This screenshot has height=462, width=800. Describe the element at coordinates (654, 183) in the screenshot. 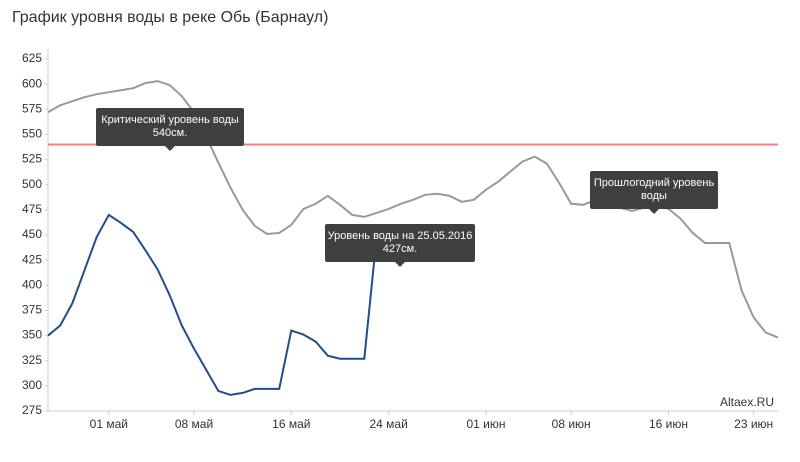

I see `annotation-text: Прошлогодний уровень` at that location.